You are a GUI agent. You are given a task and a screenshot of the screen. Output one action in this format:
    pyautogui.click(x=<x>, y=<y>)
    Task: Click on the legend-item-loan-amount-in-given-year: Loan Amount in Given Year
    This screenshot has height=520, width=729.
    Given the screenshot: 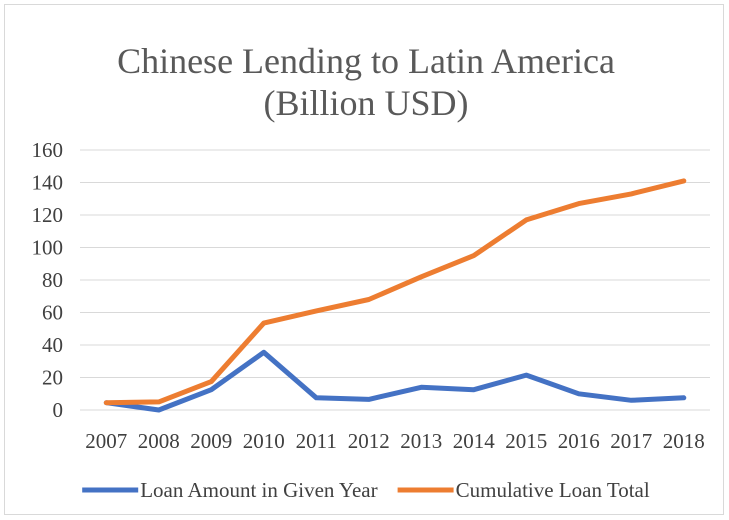 What is the action you would take?
    pyautogui.click(x=230, y=490)
    